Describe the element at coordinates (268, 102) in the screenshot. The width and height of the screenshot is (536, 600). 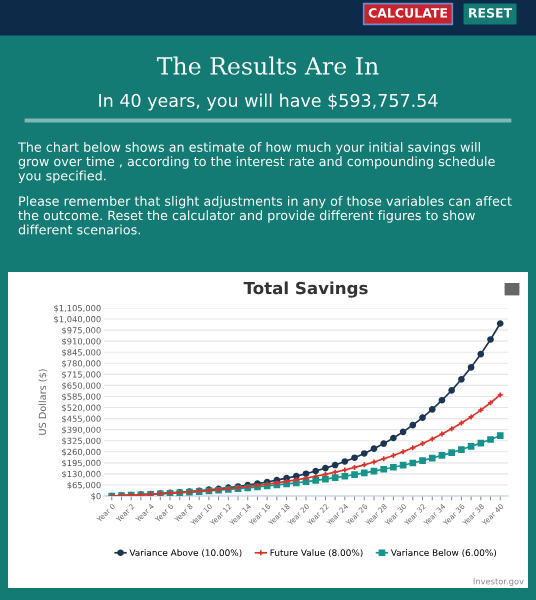
I see `text: In 40 years, you will have $593,757.54` at that location.